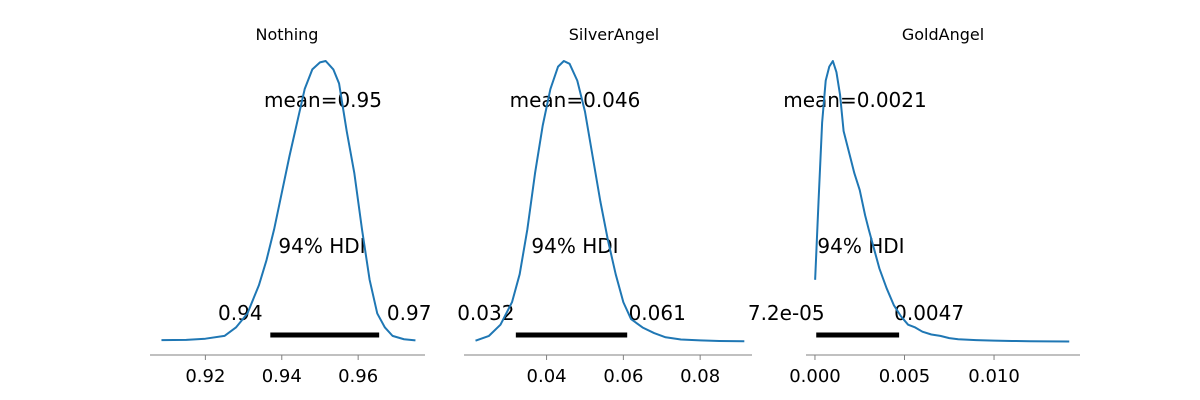 This screenshot has width=1200, height=400. Describe the element at coordinates (700, 376) in the screenshot. I see `x-tick-label: 0.08` at that location.